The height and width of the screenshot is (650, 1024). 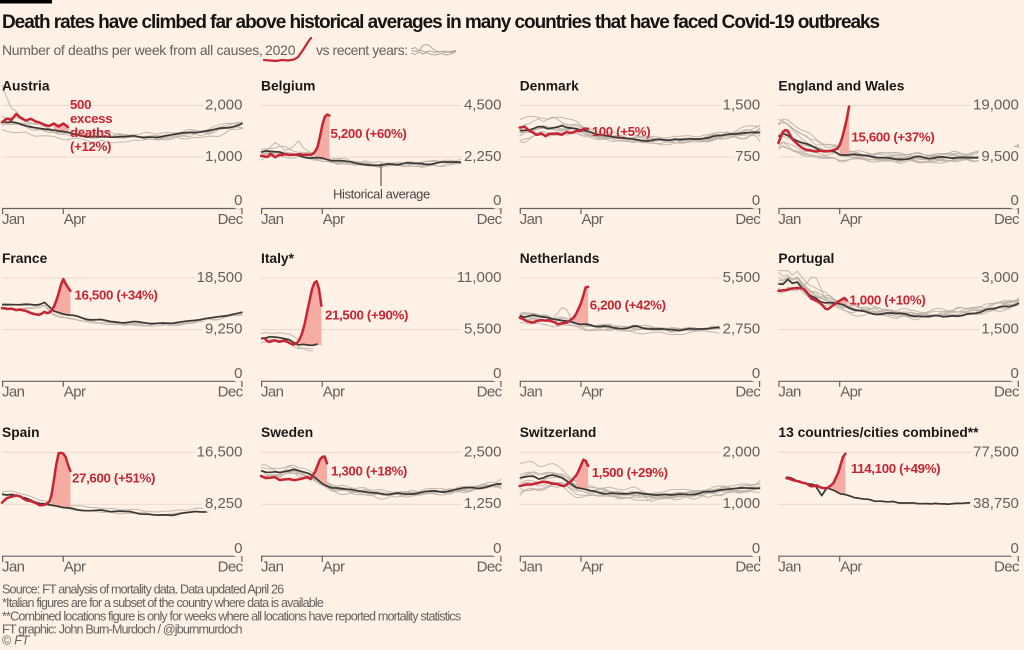 I want to click on svg-text: Sweden, so click(x=287, y=432).